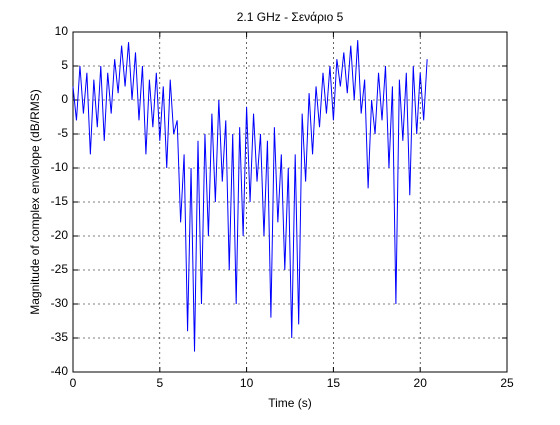 The width and height of the screenshot is (560, 425). I want to click on y-tick-label: -25, so click(60, 269).